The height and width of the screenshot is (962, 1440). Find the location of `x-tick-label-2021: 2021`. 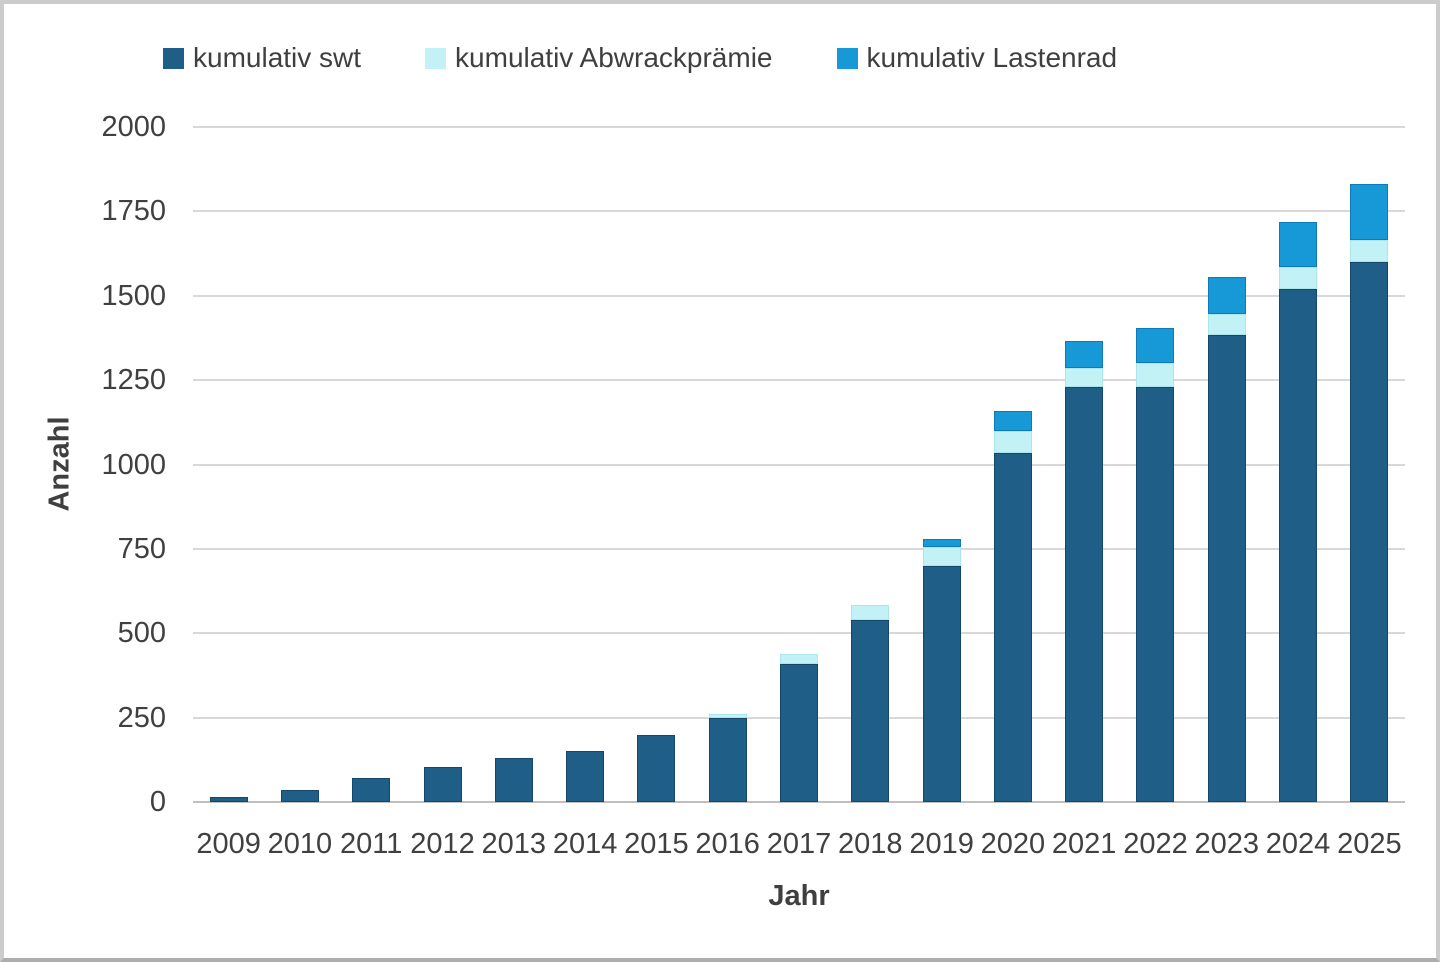

x-tick-label-2021: 2021 is located at coordinates (1084, 844).